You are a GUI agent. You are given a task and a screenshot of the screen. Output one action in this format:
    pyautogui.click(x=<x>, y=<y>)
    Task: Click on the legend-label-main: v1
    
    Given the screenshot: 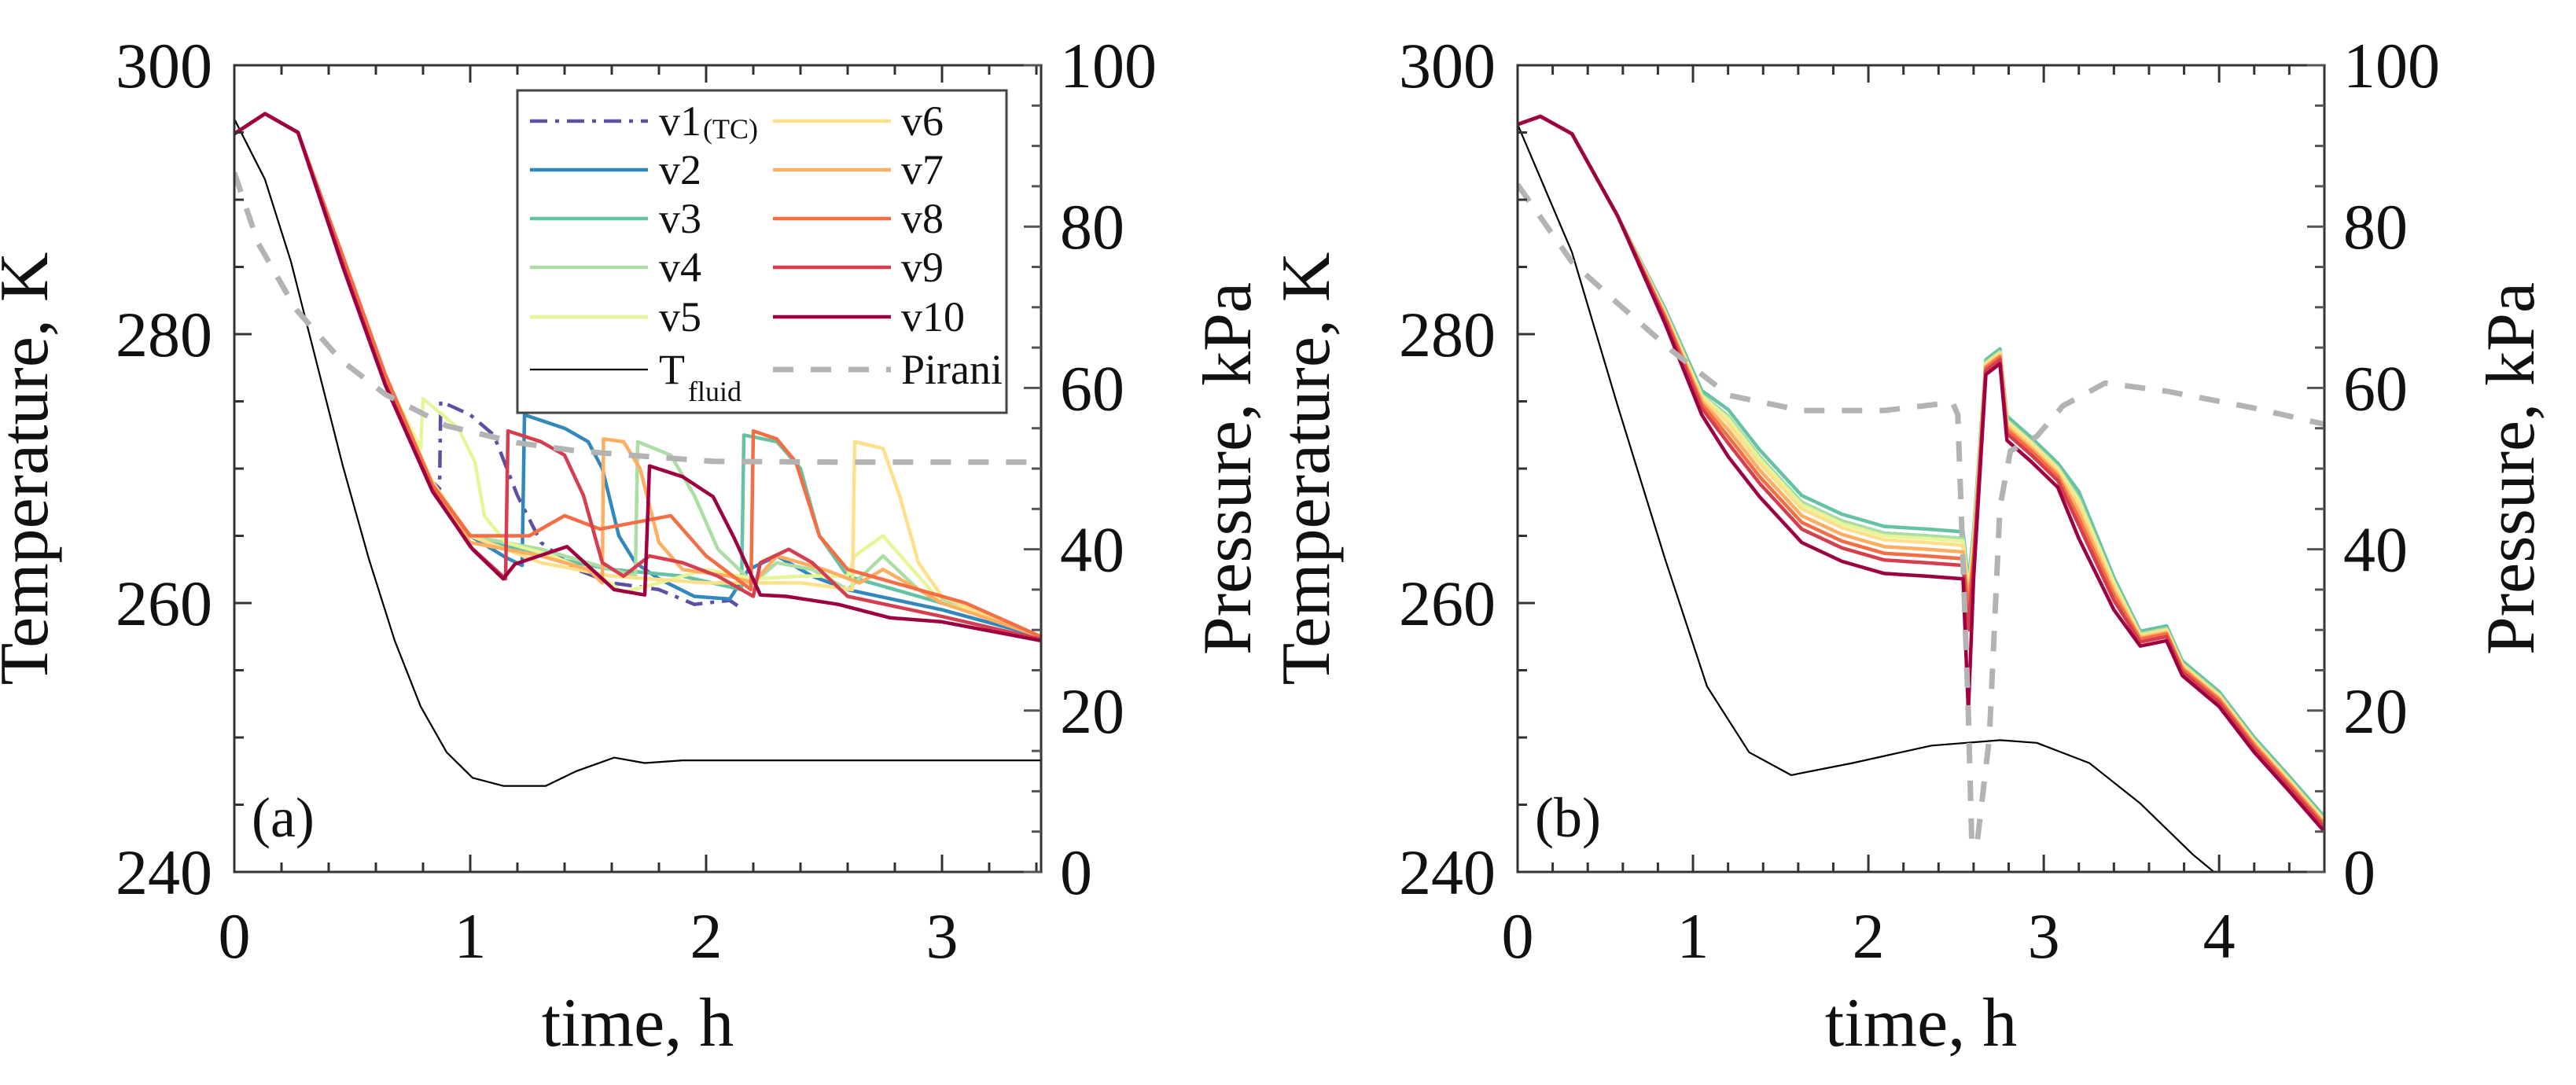 What is the action you would take?
    pyautogui.click(x=680, y=121)
    